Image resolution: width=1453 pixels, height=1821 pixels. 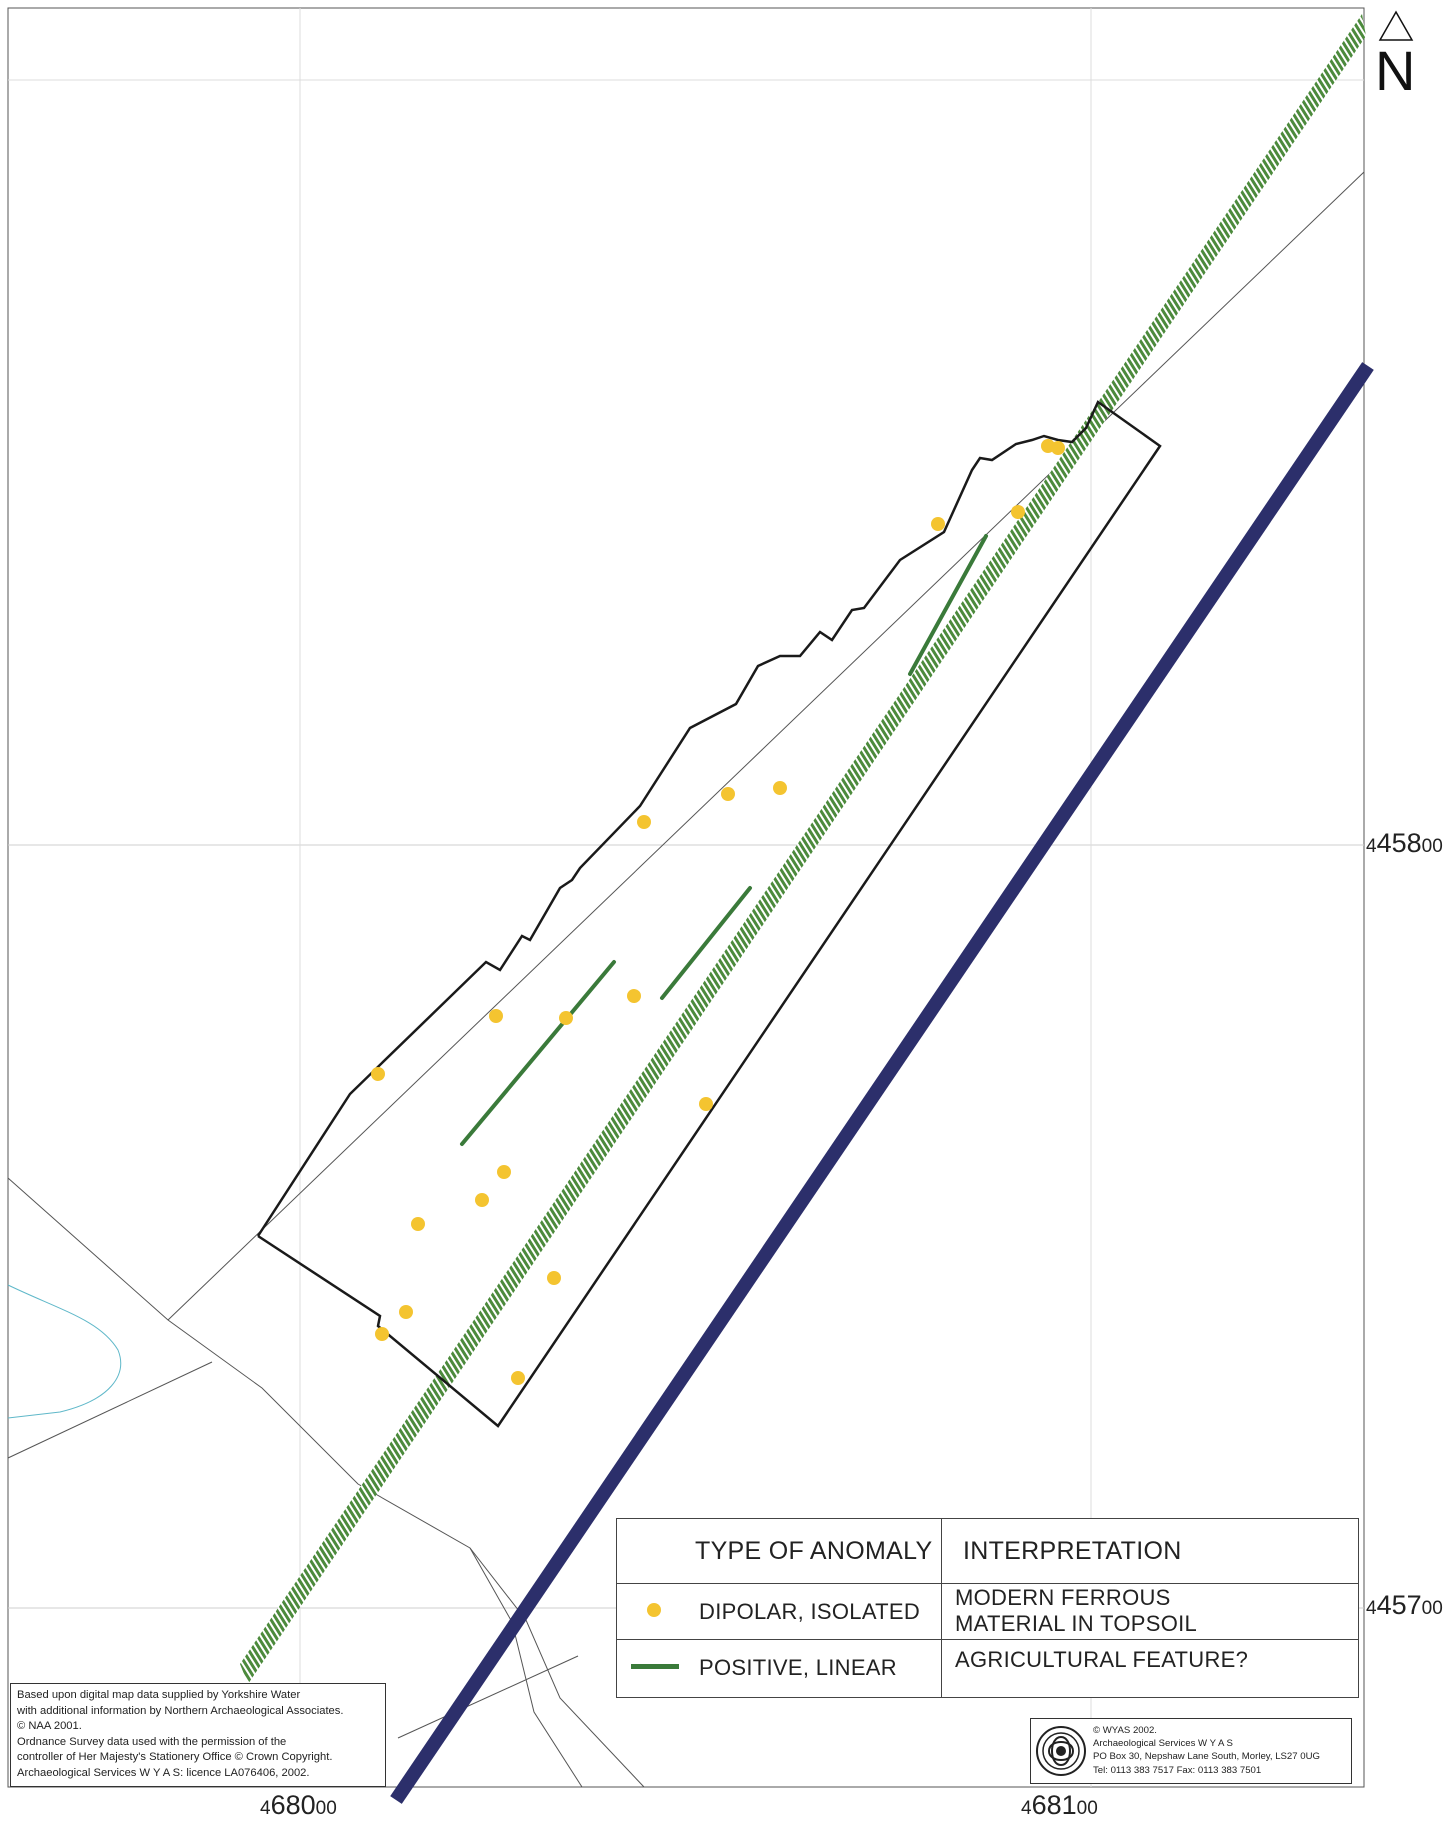 What do you see at coordinates (1163, 1744) in the screenshot?
I see `wyas-line: Archaeological Services W Y A S` at bounding box center [1163, 1744].